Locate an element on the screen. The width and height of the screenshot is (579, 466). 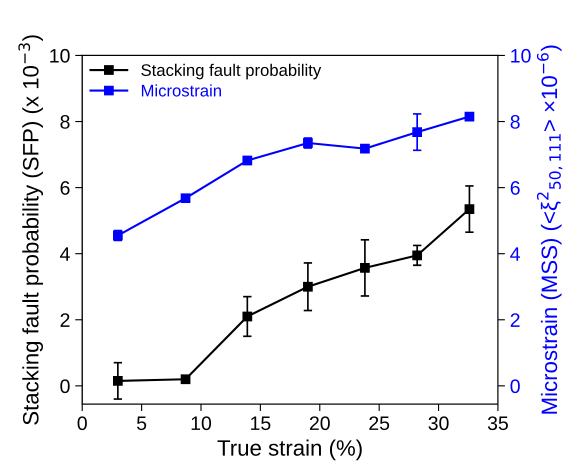
x-tick-label: 15 is located at coordinates (260, 423).